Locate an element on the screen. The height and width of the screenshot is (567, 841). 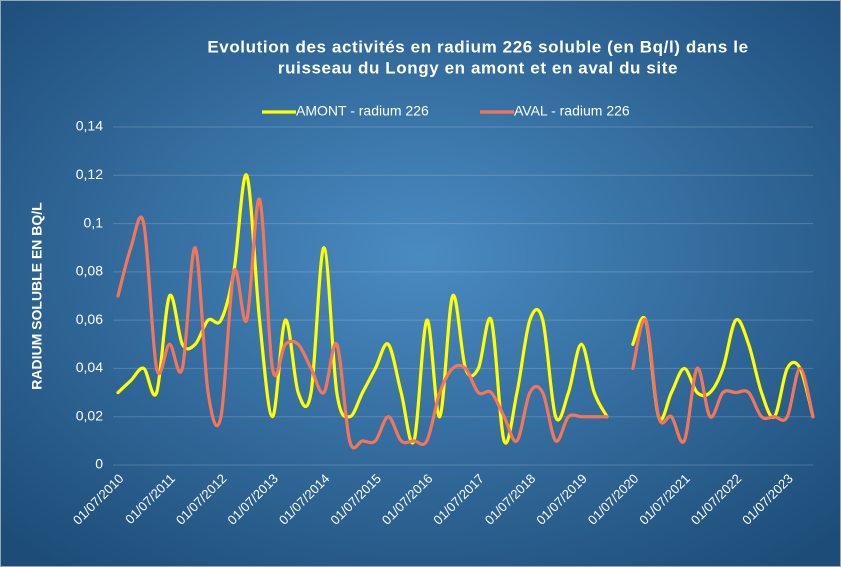
y-tick-label: 0,1 is located at coordinates (94, 222).